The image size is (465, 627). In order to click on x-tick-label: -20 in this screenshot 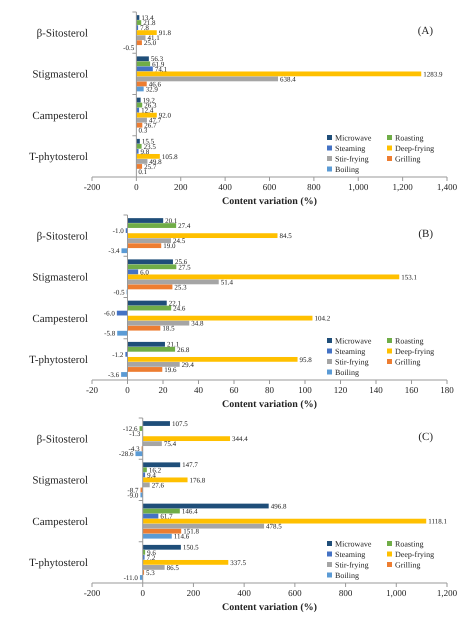, I will do `click(92, 390)`.